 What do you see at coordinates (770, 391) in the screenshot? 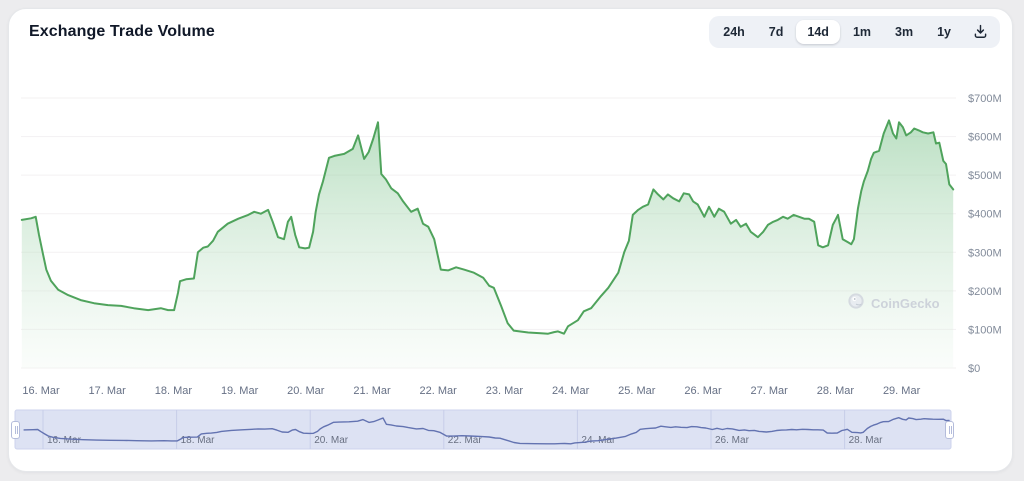
I see `x-tick-label: 27. Mar` at bounding box center [770, 391].